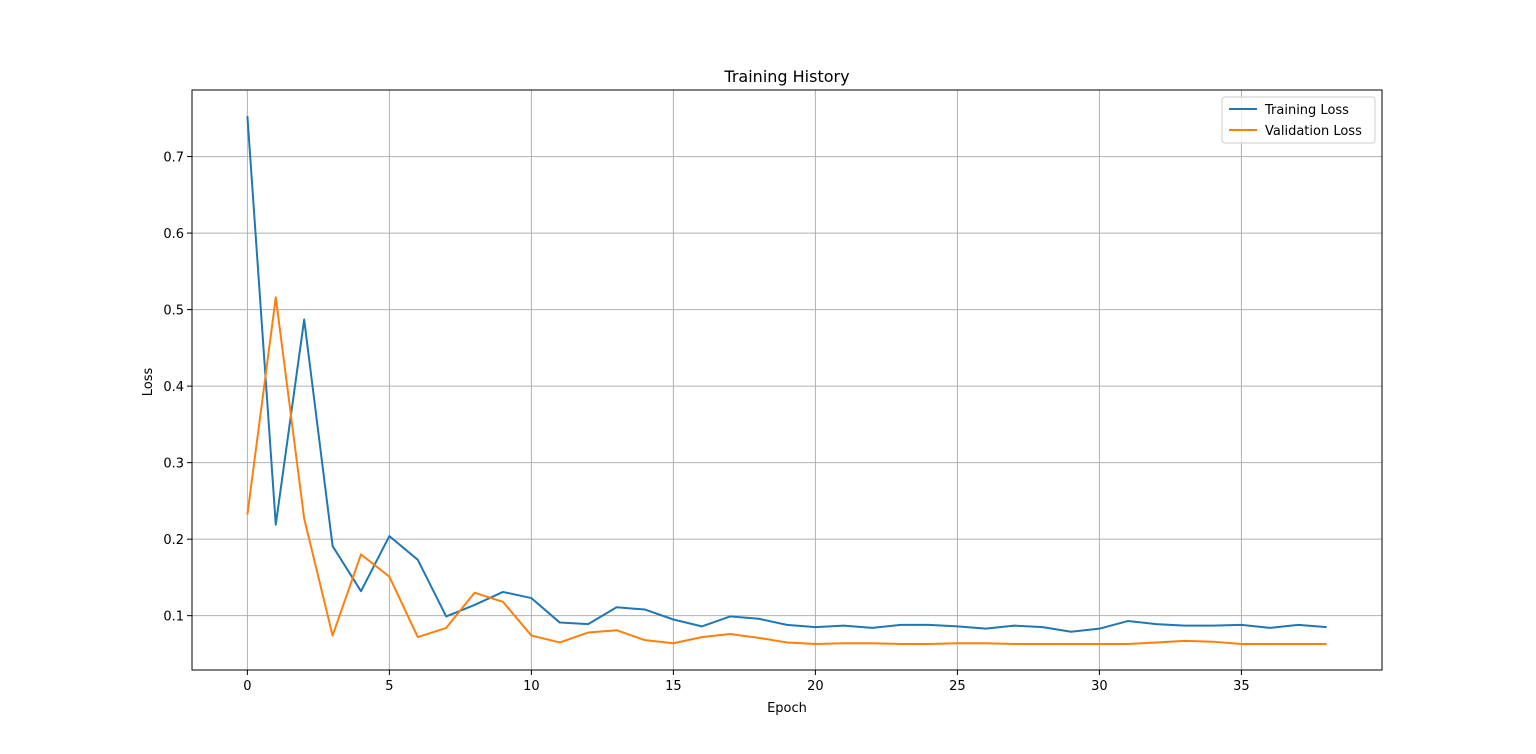 This screenshot has height=754, width=1536. What do you see at coordinates (389, 686) in the screenshot?
I see `x-tick-label: 5` at bounding box center [389, 686].